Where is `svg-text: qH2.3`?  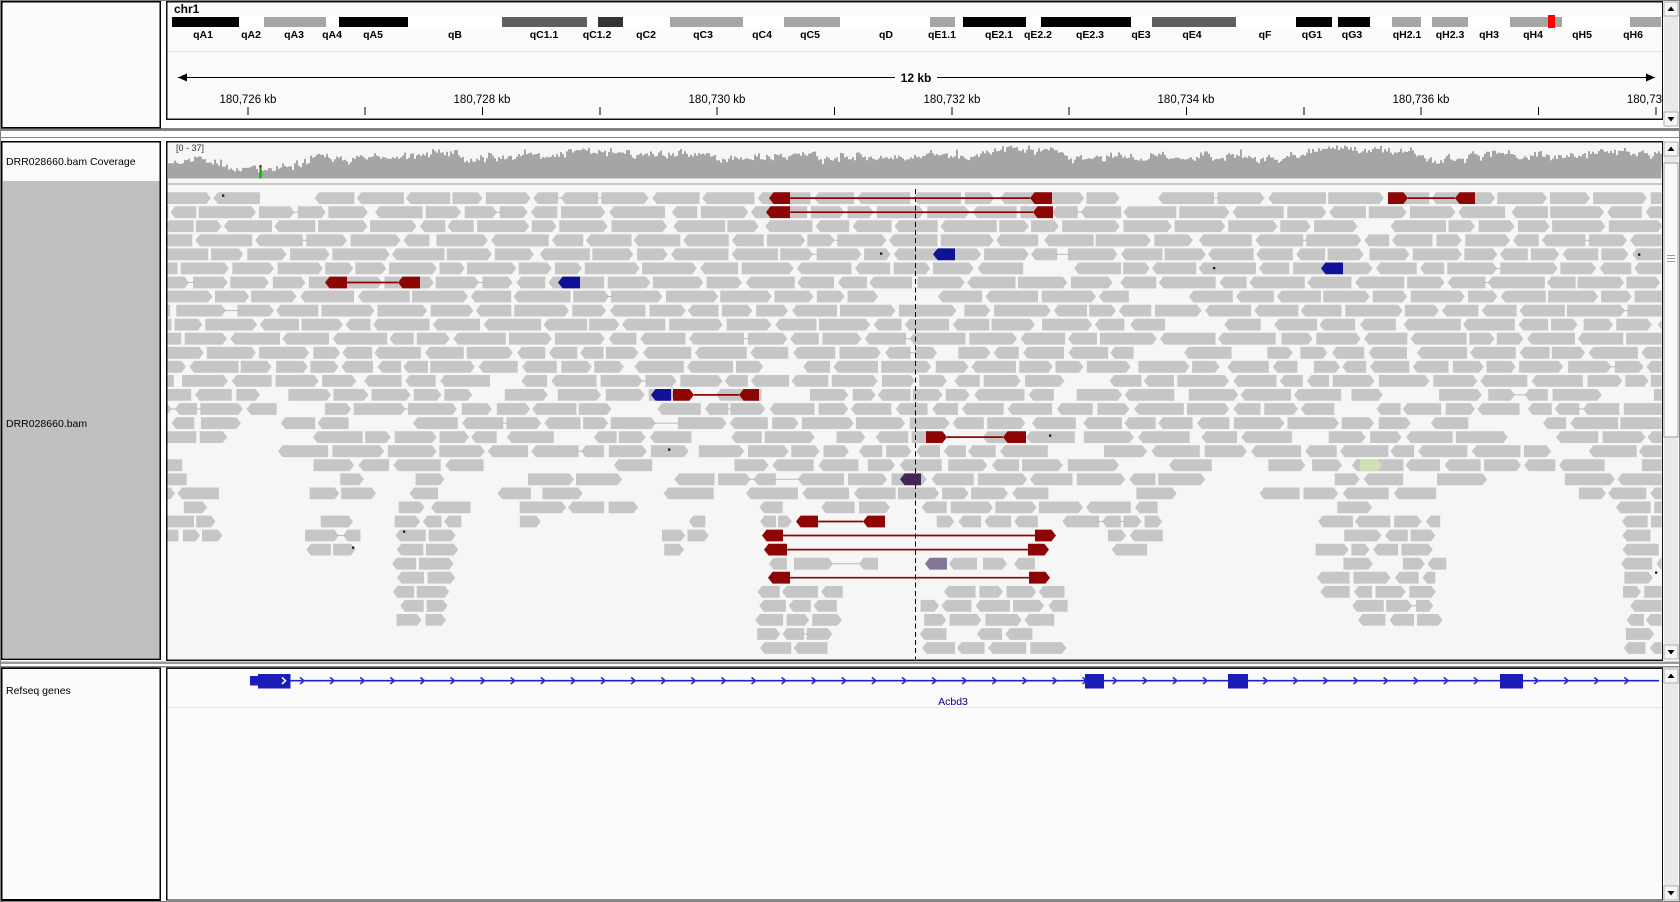
svg-text: qH2.3 is located at coordinates (1450, 35).